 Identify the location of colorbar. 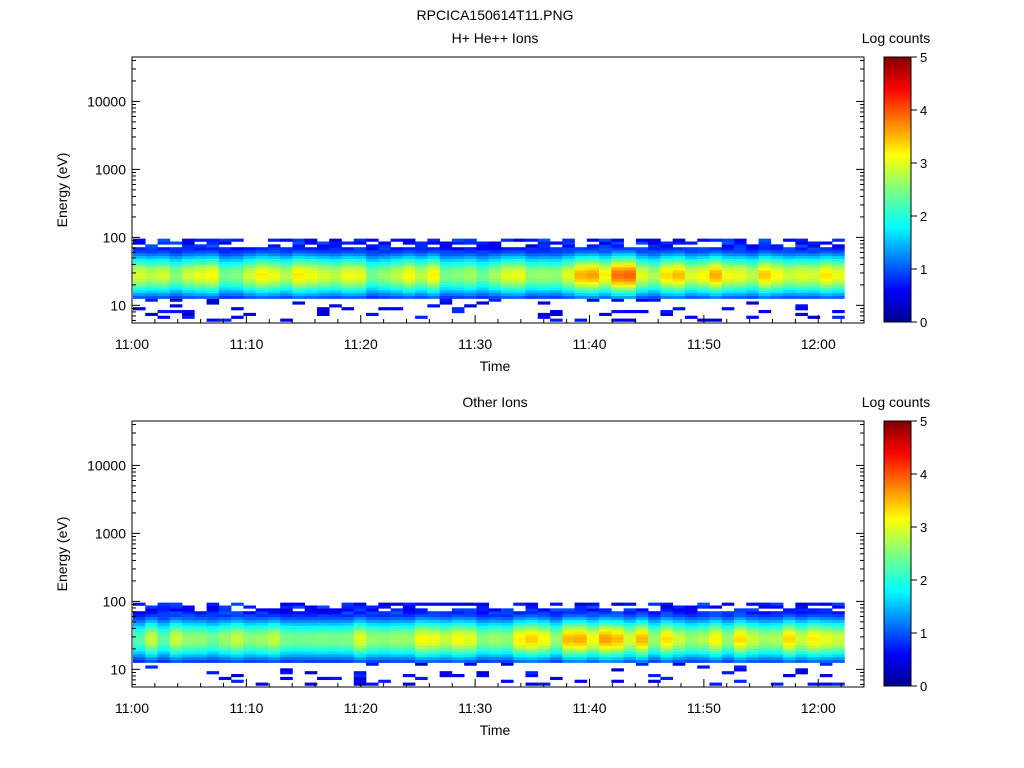
(897, 189).